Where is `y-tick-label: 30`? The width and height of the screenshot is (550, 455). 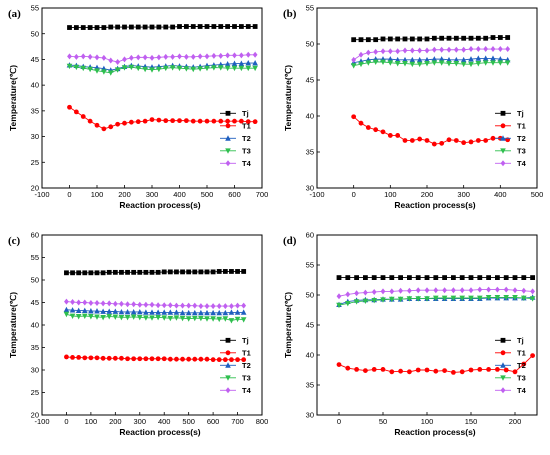 y-tick-label: 30 is located at coordinates (35, 370).